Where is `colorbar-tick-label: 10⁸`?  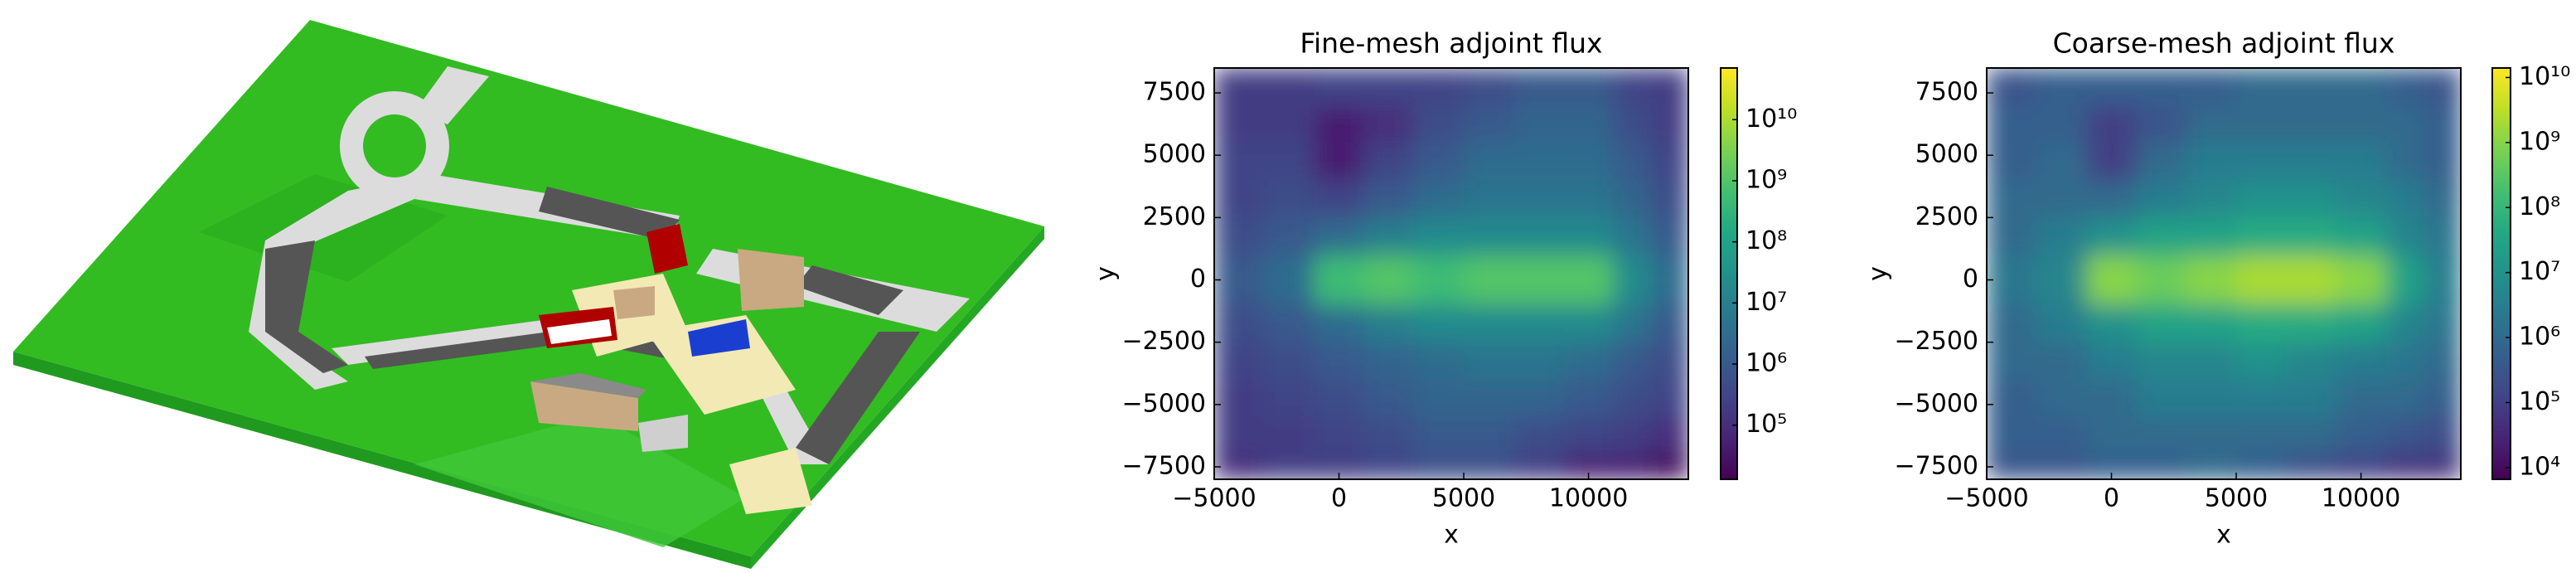 colorbar-tick-label: 10⁸ is located at coordinates (1766, 240).